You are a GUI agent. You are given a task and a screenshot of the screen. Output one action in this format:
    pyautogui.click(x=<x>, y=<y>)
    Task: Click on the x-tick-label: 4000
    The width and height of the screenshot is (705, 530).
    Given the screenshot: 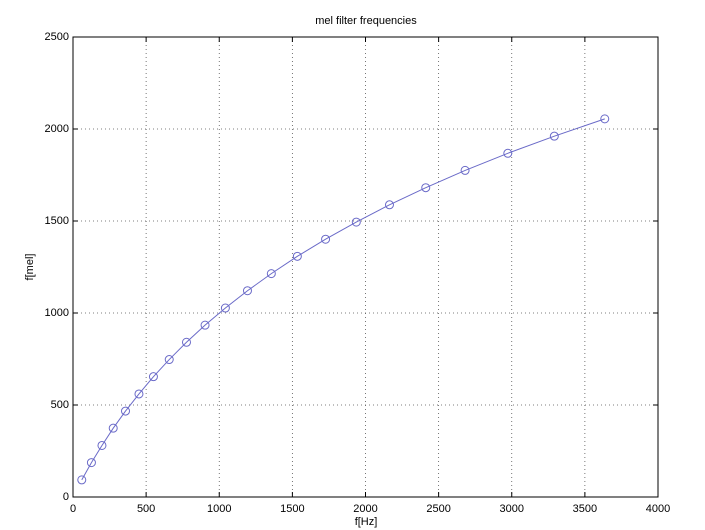 What is the action you would take?
    pyautogui.click(x=658, y=509)
    